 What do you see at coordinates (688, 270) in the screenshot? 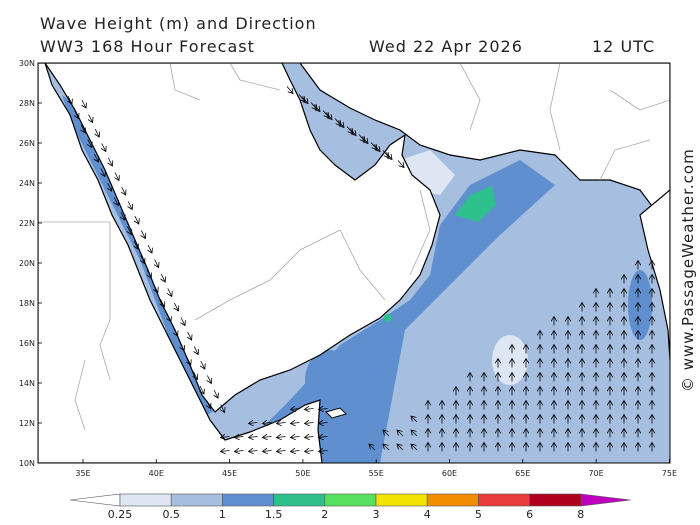
I see `site-credit: © www.PassageWeather.com` at bounding box center [688, 270].